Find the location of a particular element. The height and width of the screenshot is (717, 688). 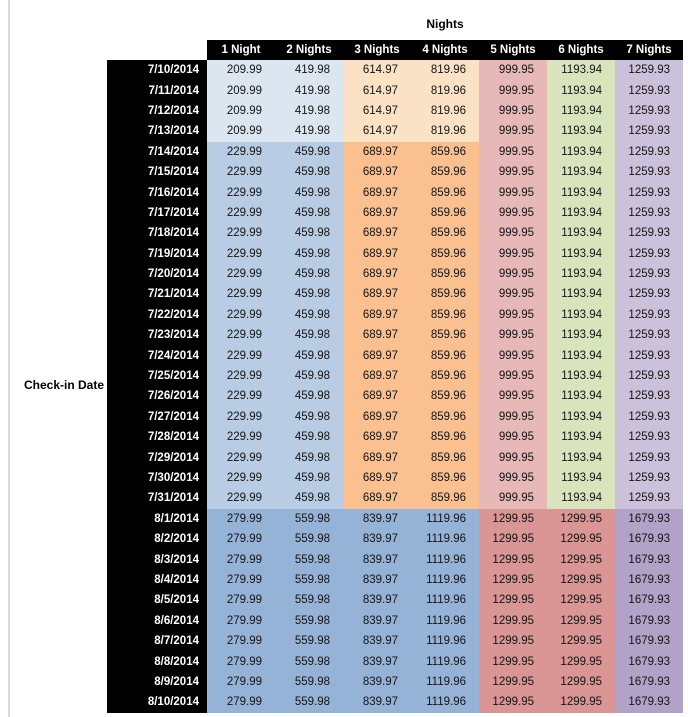

column-header-1-night: 1 Night is located at coordinates (241, 50).